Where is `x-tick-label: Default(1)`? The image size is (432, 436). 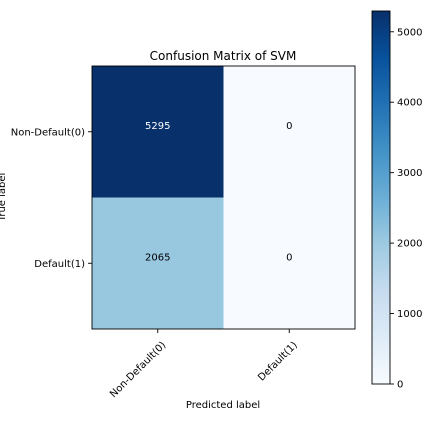 x-tick-label: Default(1) is located at coordinates (278, 362).